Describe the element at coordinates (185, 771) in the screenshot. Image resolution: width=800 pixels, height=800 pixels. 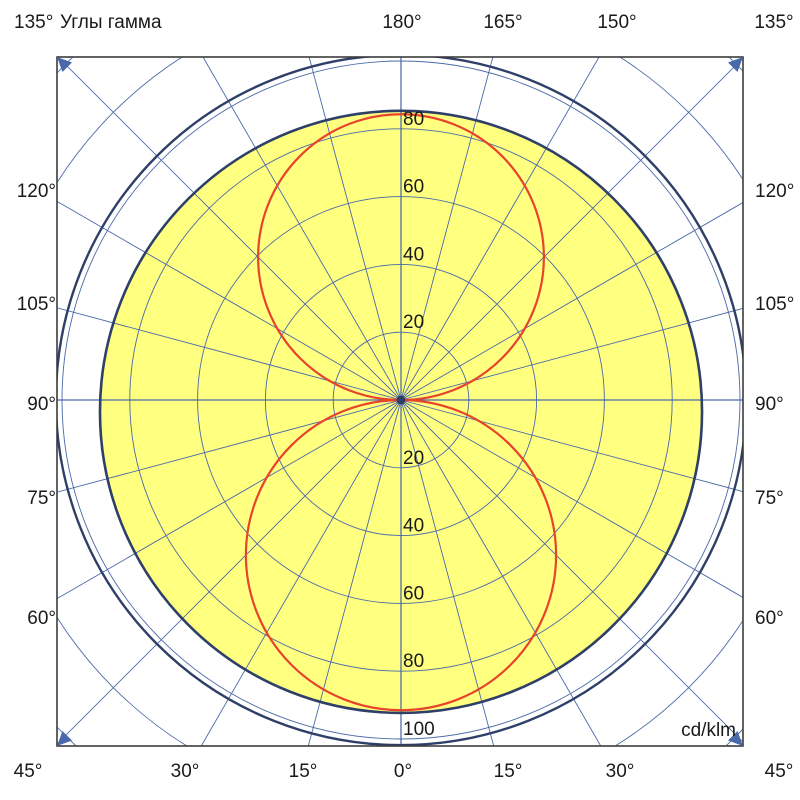
I see `angle-label-bottom-30l: 30°` at that location.